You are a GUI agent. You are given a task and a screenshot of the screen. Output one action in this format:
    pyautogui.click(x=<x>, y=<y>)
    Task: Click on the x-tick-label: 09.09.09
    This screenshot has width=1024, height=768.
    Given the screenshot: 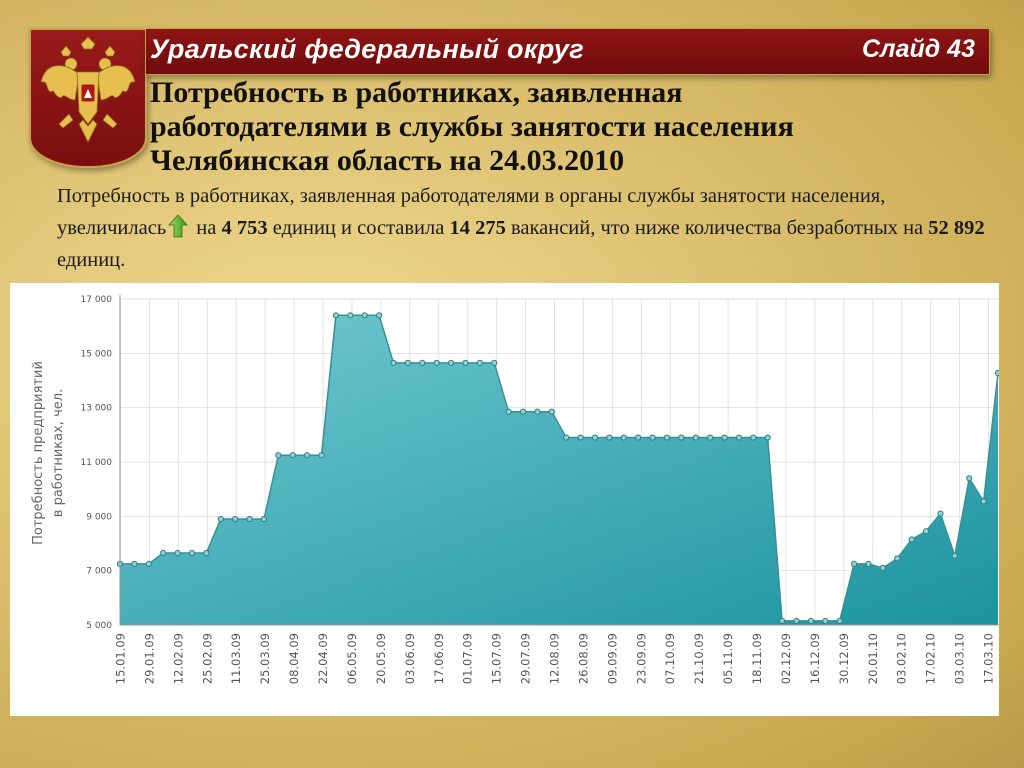 What is the action you would take?
    pyautogui.click(x=612, y=658)
    